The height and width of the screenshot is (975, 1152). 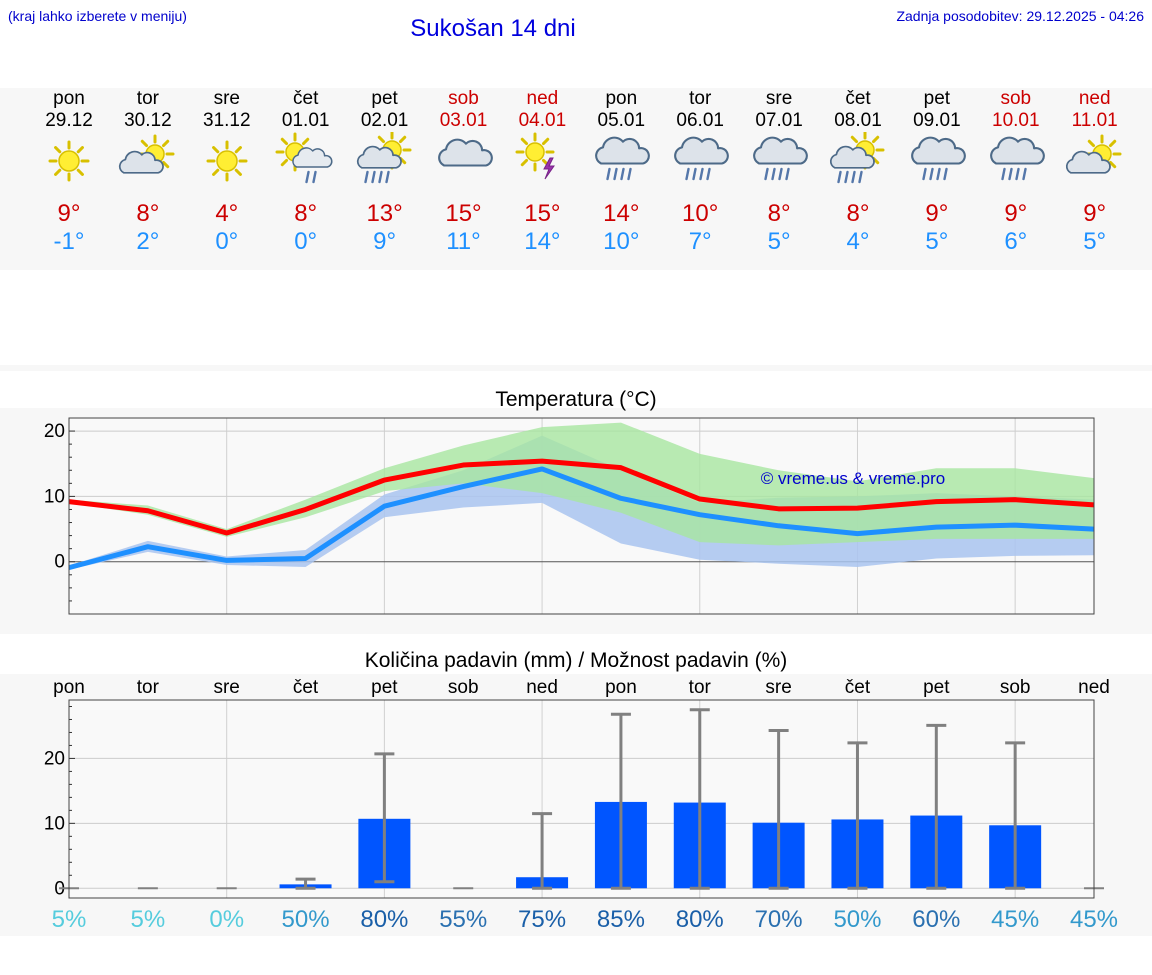 What do you see at coordinates (1016, 241) in the screenshot?
I see `min-temperature: 6°` at bounding box center [1016, 241].